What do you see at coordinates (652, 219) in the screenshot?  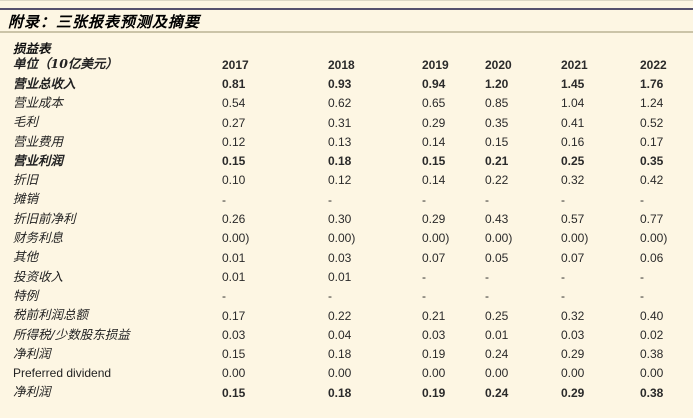 I see `cell-value: 0.77` at bounding box center [652, 219].